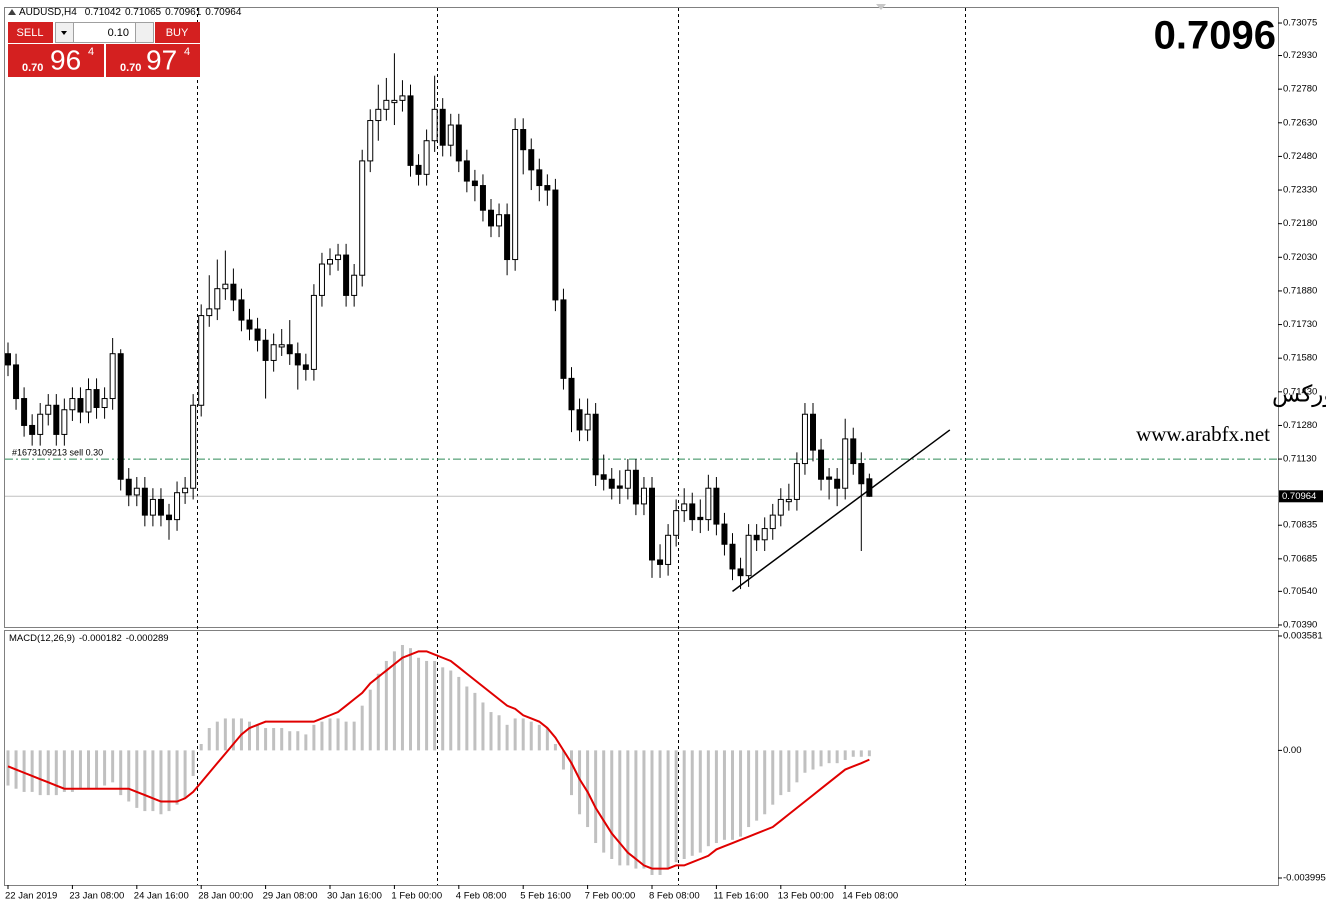 The width and height of the screenshot is (1326, 909). I want to click on watermark-name: منتديات عرب فوركس, so click(1299, 394).